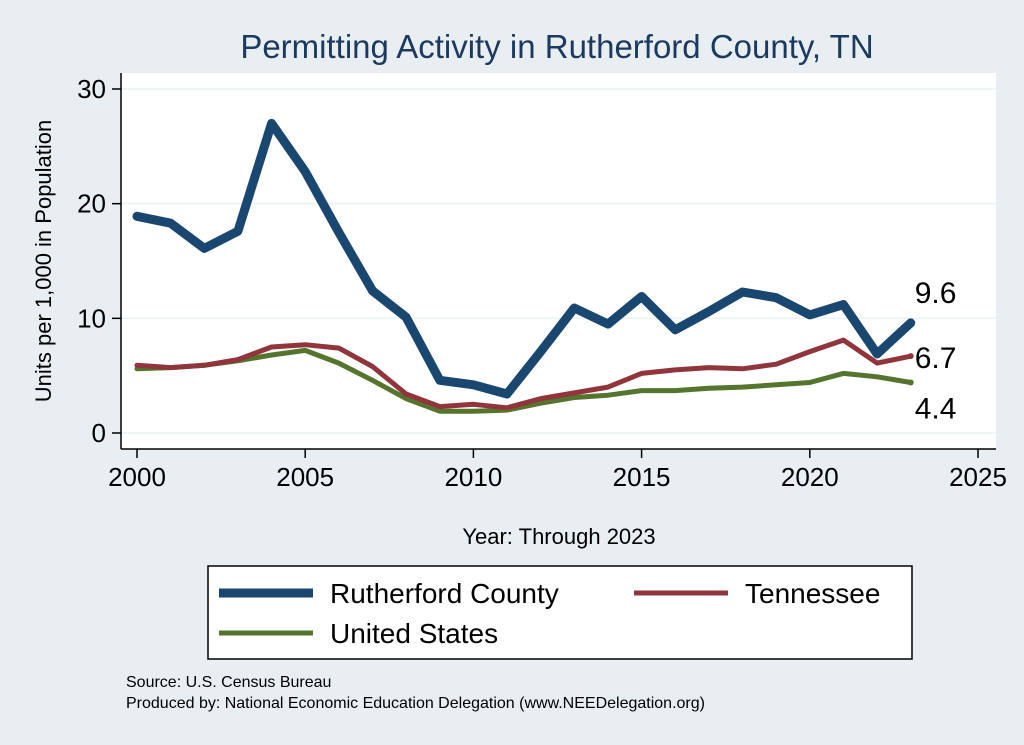 The height and width of the screenshot is (745, 1024). What do you see at coordinates (910, 356) in the screenshot?
I see `end-point-tennessee` at bounding box center [910, 356].